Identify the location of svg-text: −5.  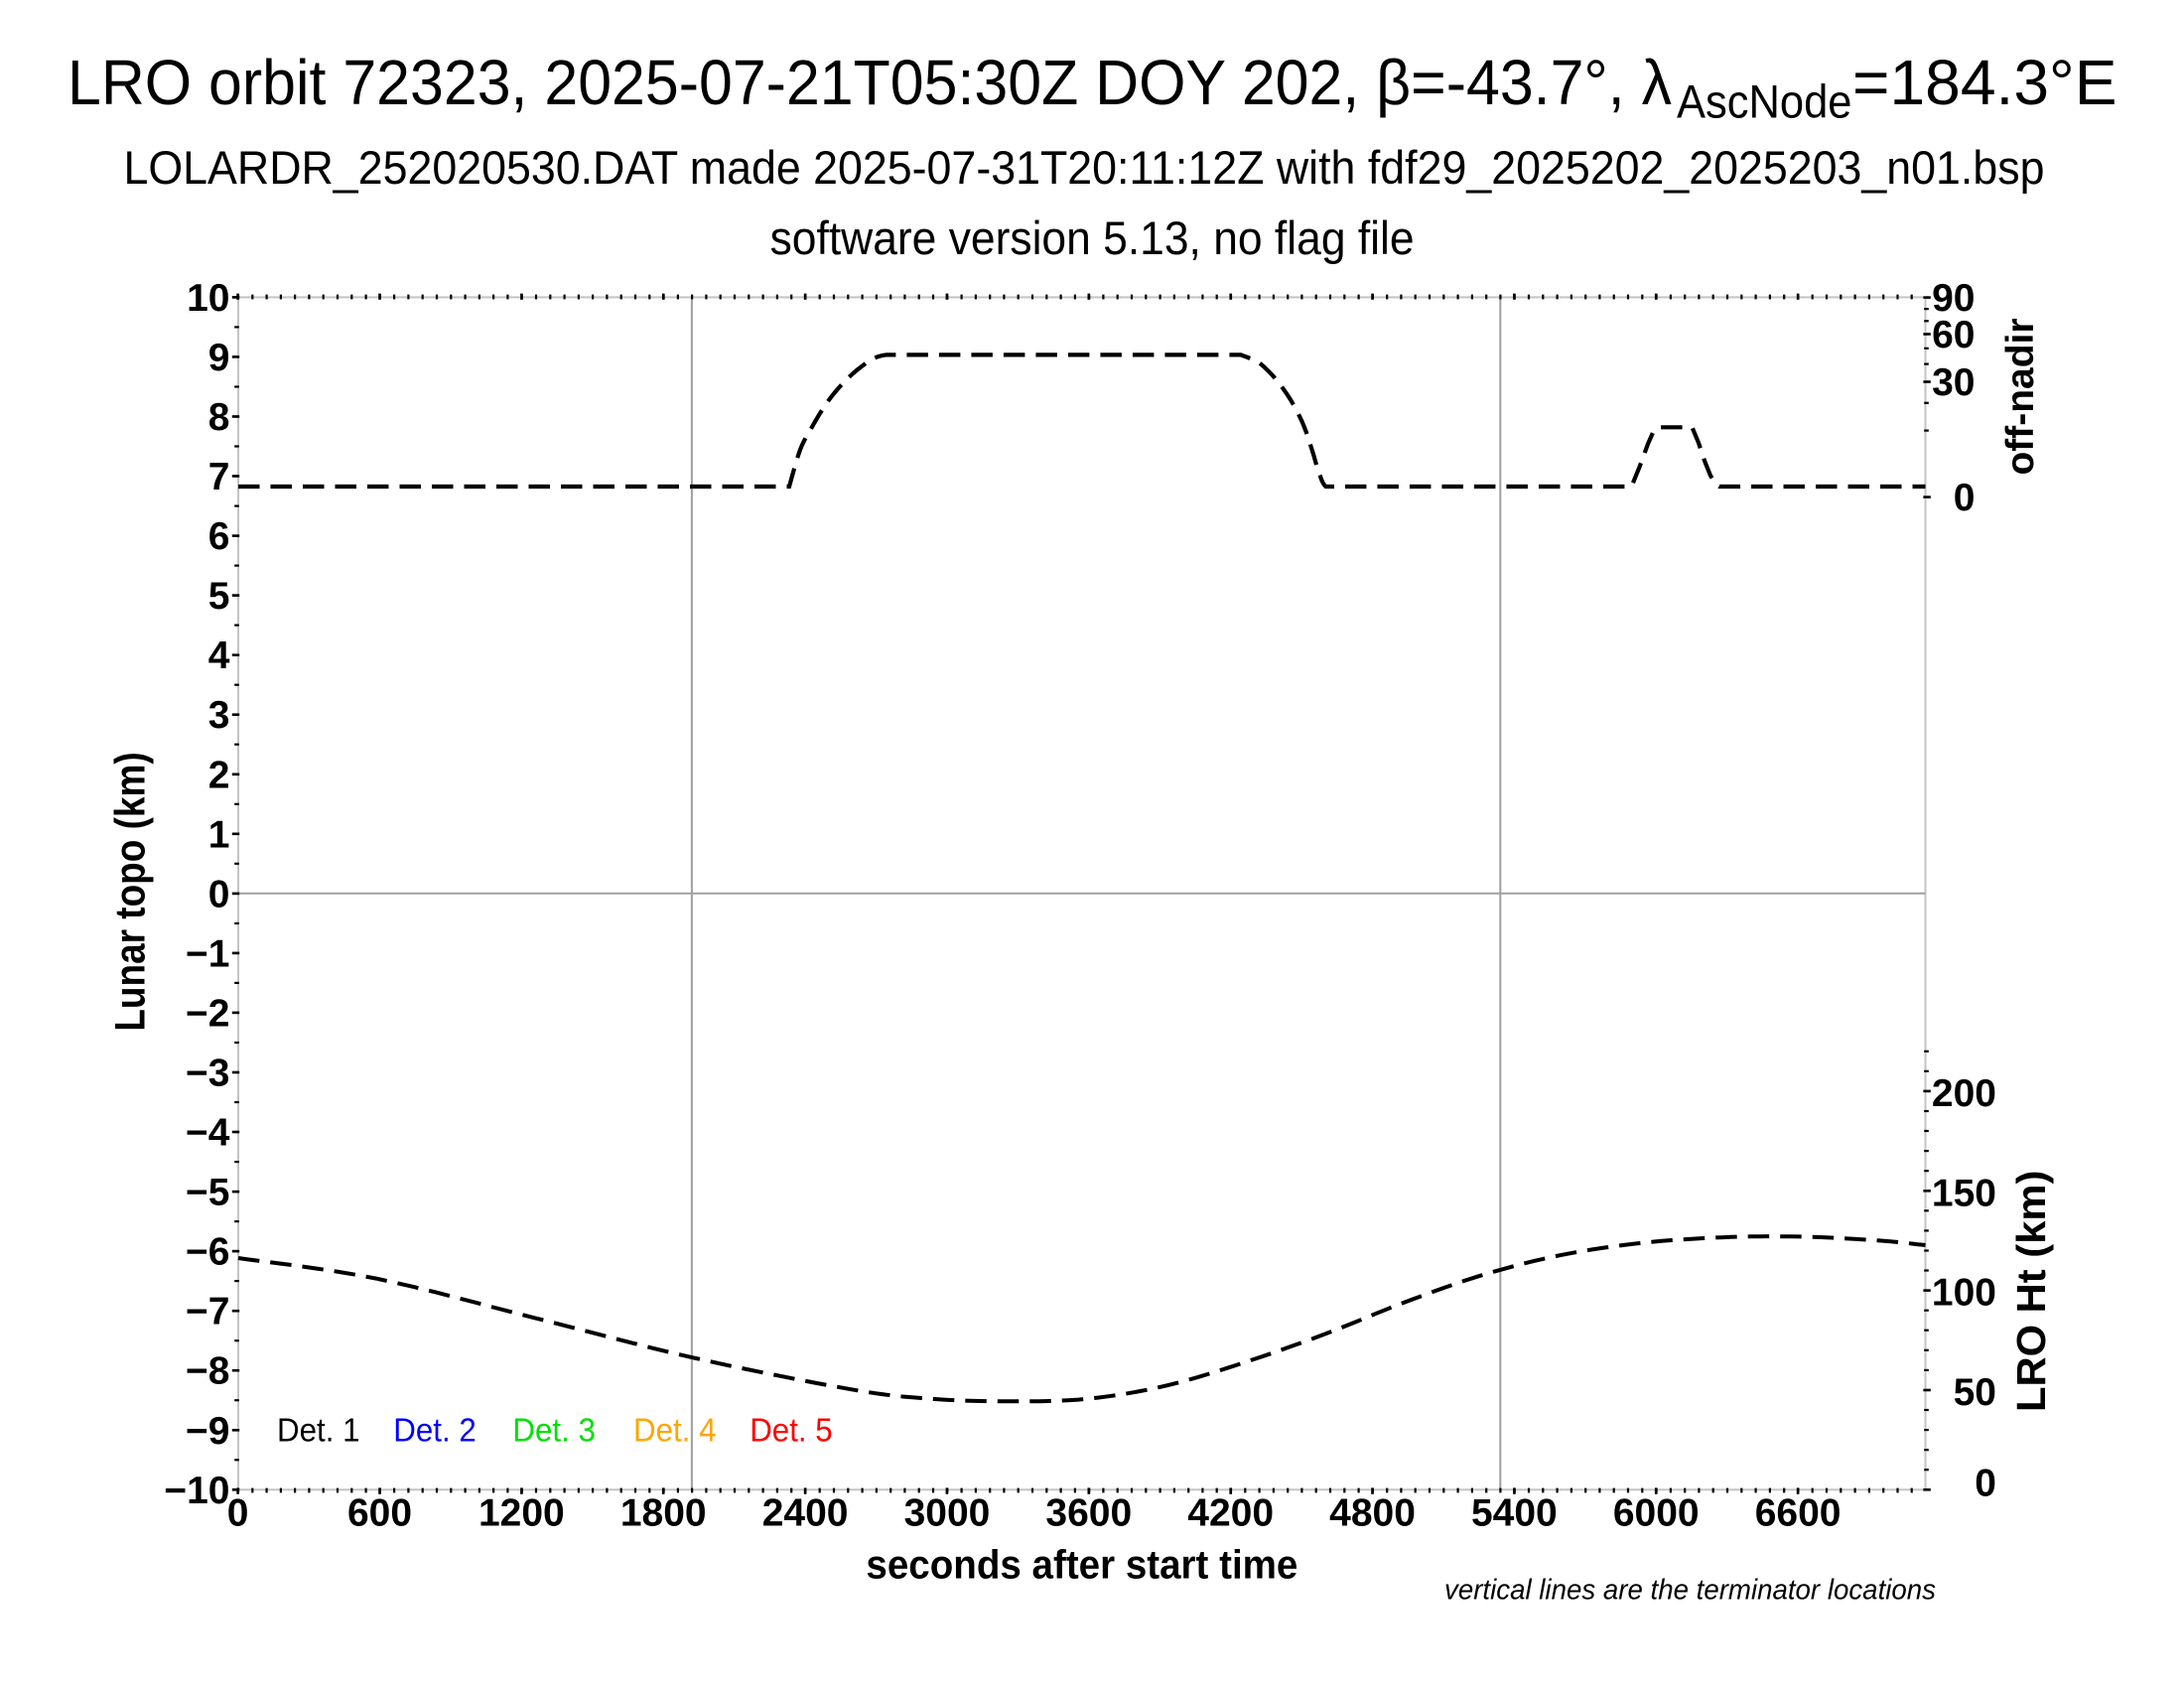
(207, 1193).